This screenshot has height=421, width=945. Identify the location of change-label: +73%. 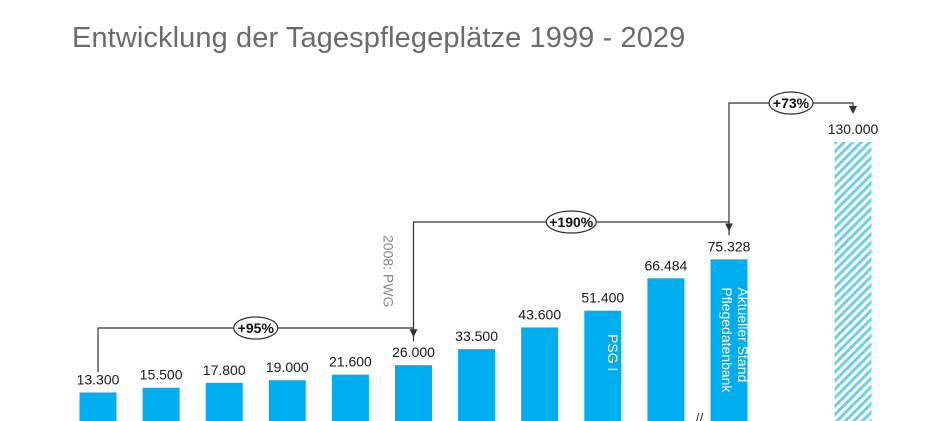
(791, 103).